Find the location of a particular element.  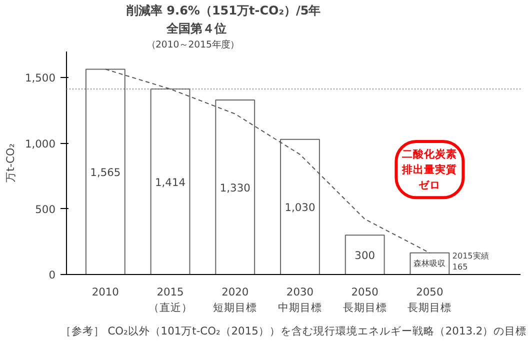

text: ［参考］ CO₂以外（101万t-CO₂（2015））を含む現行環境エネルギー戦略（2013.2）の目標 is located at coordinates (293, 331).